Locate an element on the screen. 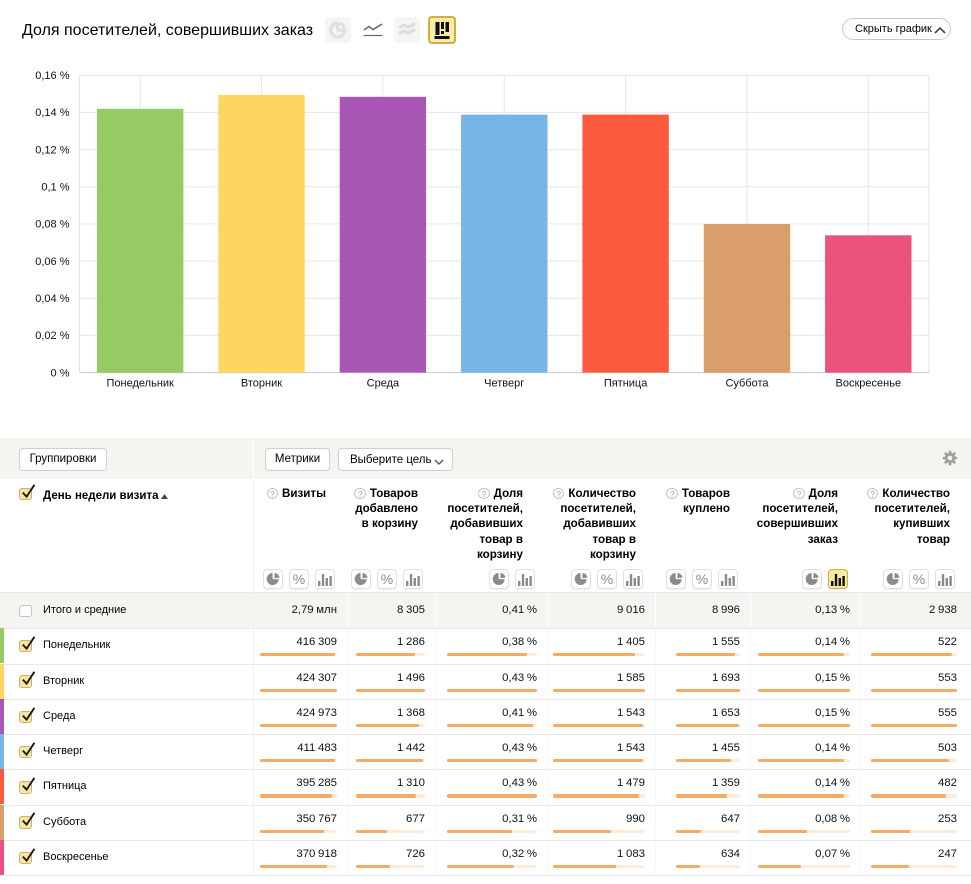 The width and height of the screenshot is (971, 884). svg-text: 0,08 % is located at coordinates (52, 225).